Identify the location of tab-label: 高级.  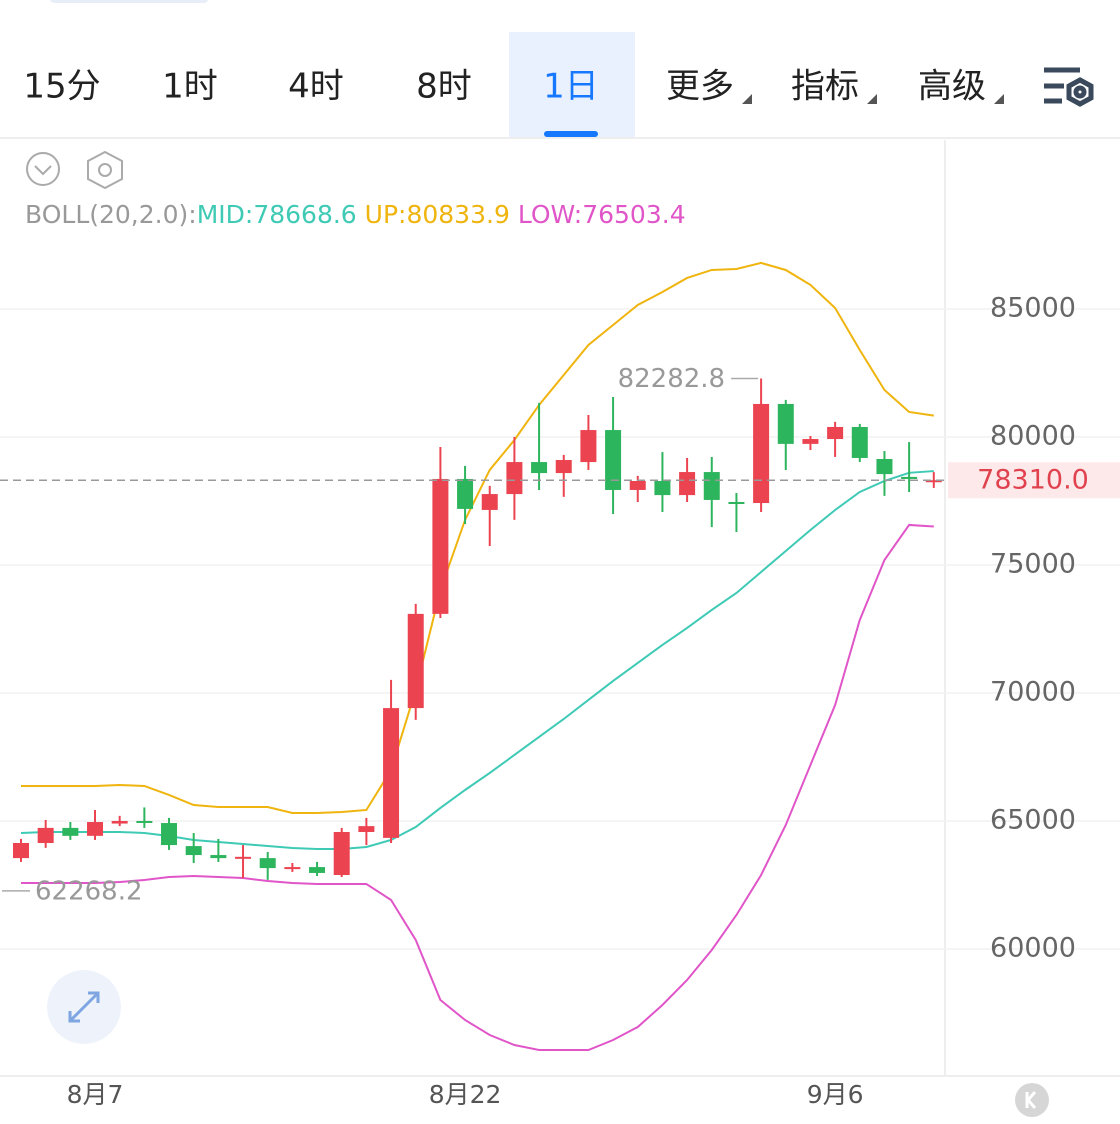
(952, 87).